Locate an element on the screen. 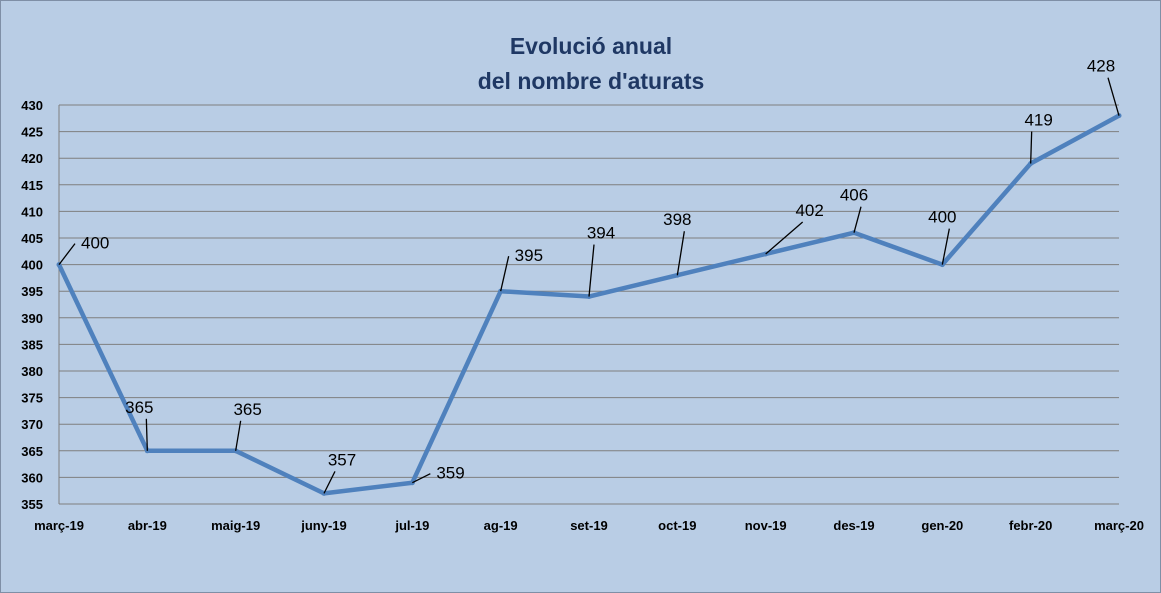 This screenshot has height=593, width=1161. x-tick-label: juny-19 is located at coordinates (323, 525).